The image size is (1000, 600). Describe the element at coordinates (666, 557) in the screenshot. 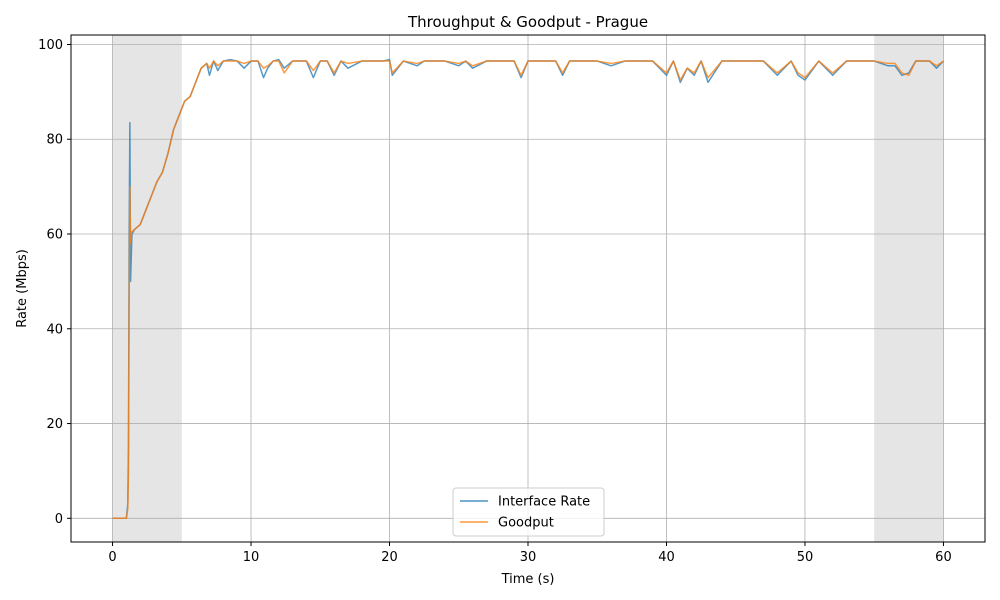

I see `x-tick-label: 40` at that location.